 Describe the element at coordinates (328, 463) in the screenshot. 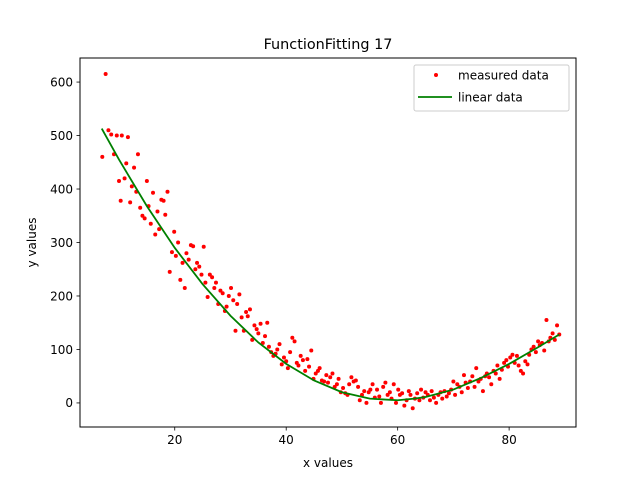

I see `x-axis-label: x values` at that location.